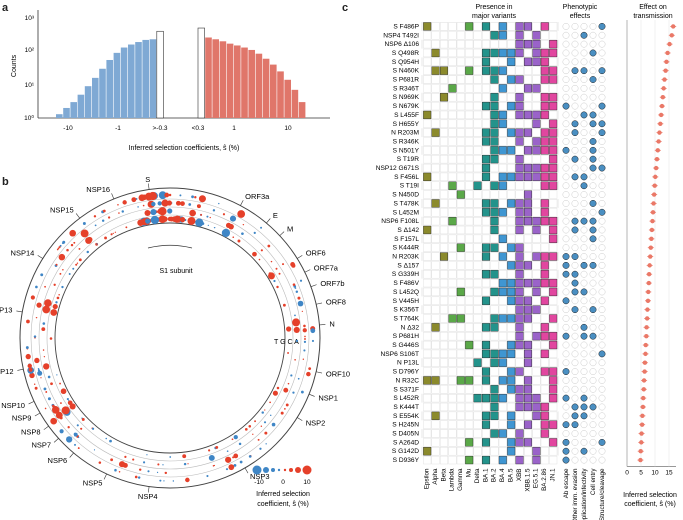  Describe the element at coordinates (148, 186) in the screenshot. I see `protein-tick-s` at that location.